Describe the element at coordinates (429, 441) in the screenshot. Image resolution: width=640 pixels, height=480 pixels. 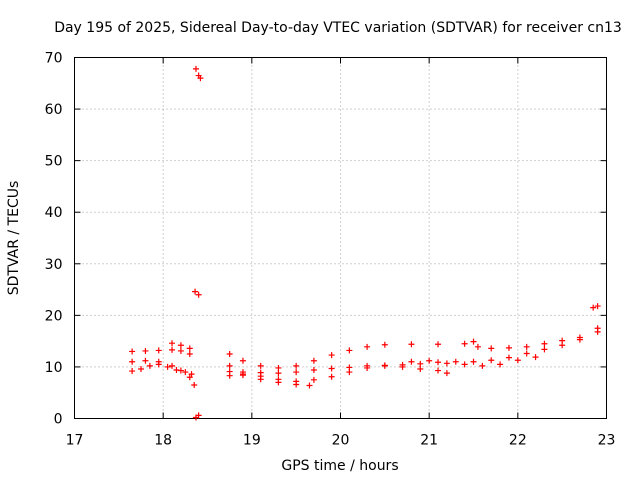
I see `x-tick-label: 21` at that location.